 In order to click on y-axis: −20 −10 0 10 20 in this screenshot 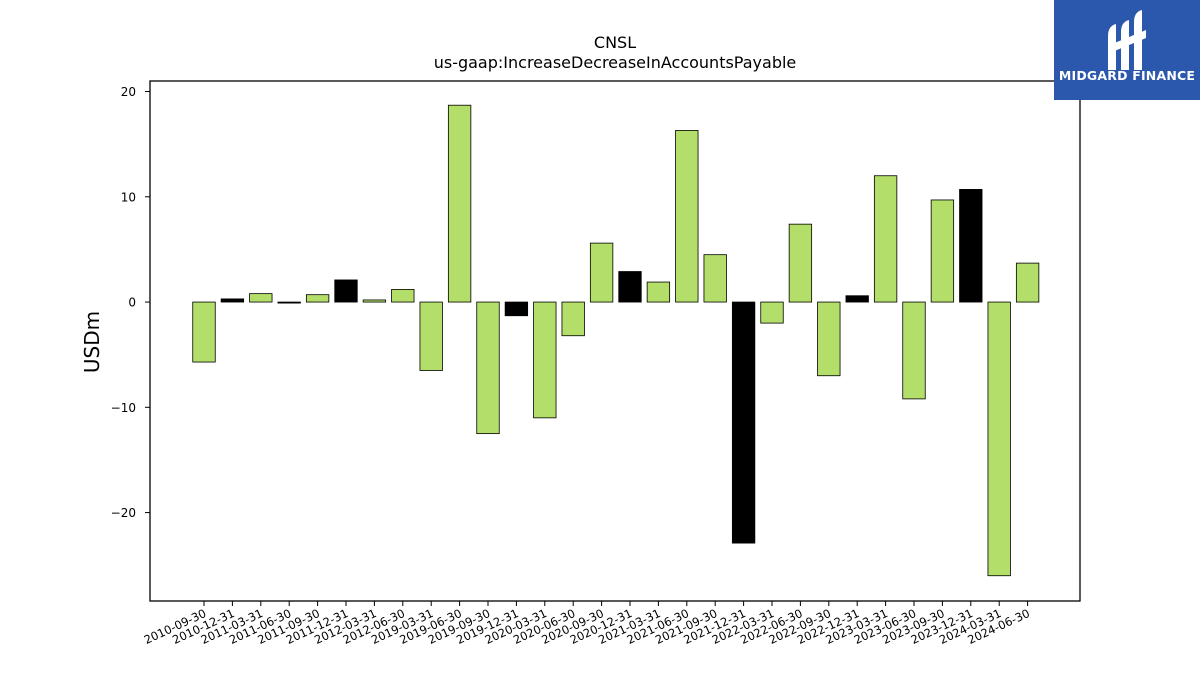, I will do `click(130, 302)`.